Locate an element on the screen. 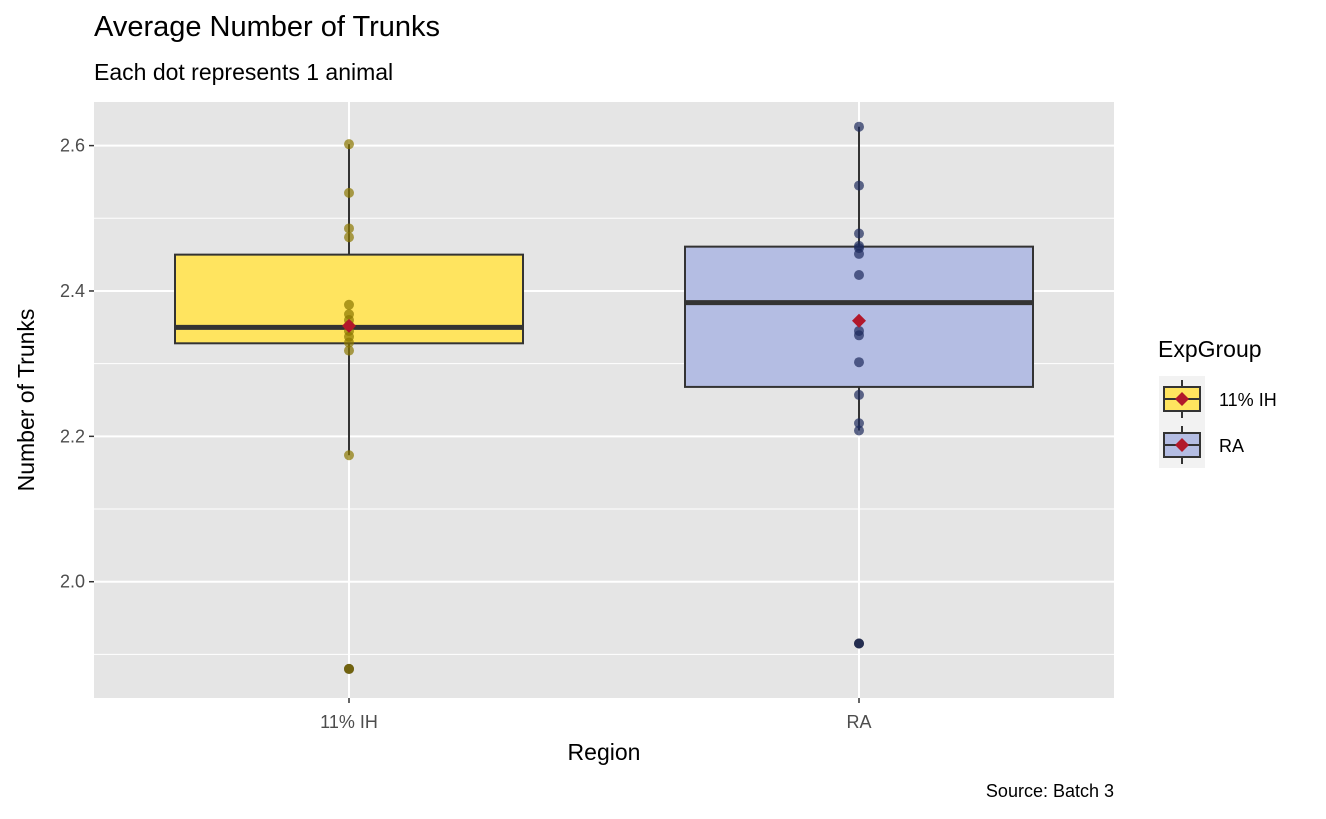 The height and width of the screenshot is (819, 1326). legend: ExpGroup 11% IH RA is located at coordinates (1217, 402).